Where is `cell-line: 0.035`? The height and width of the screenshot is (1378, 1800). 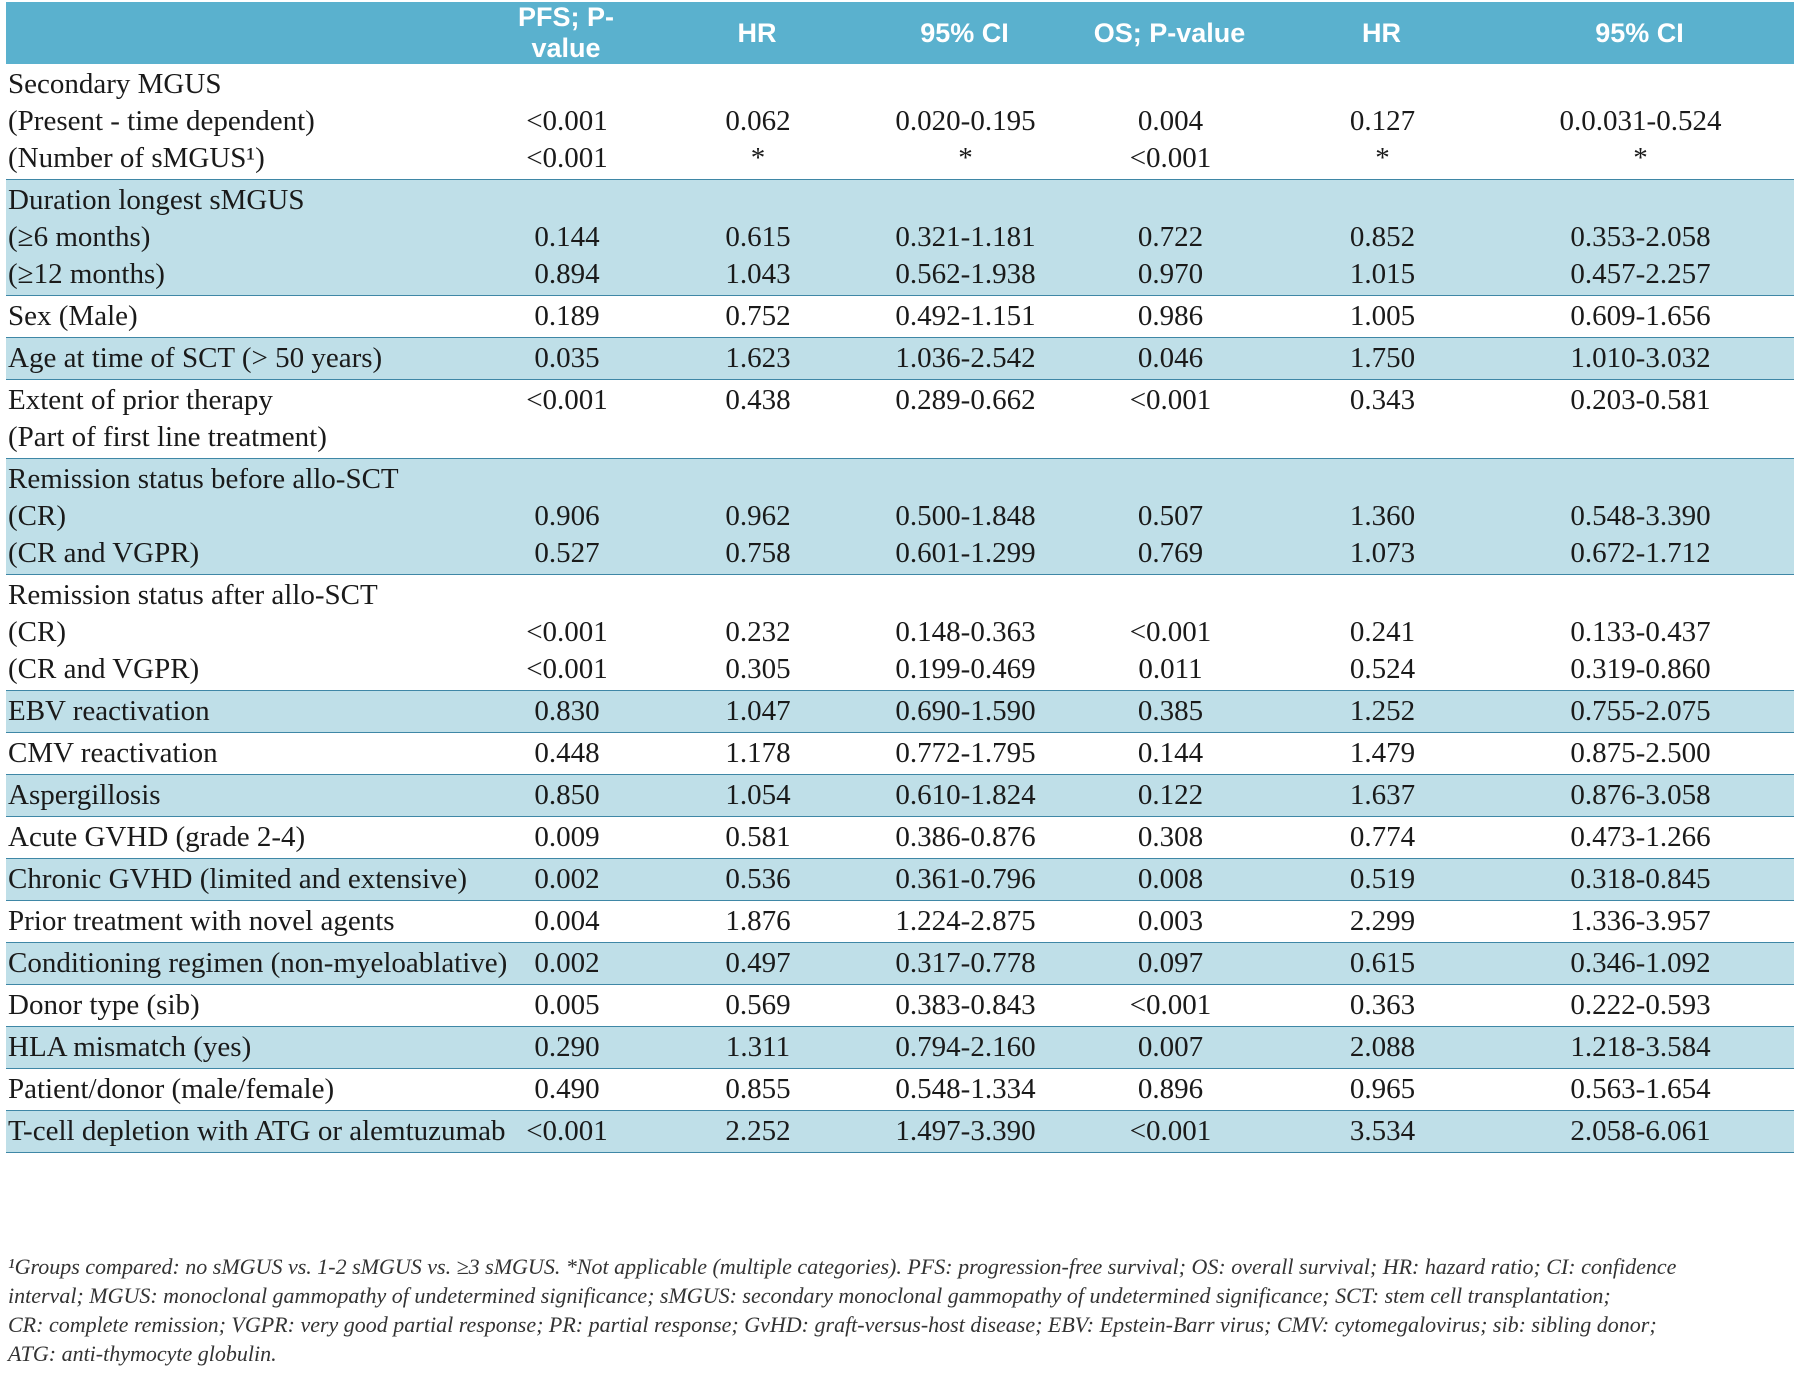 cell-line: 0.035 is located at coordinates (567, 358).